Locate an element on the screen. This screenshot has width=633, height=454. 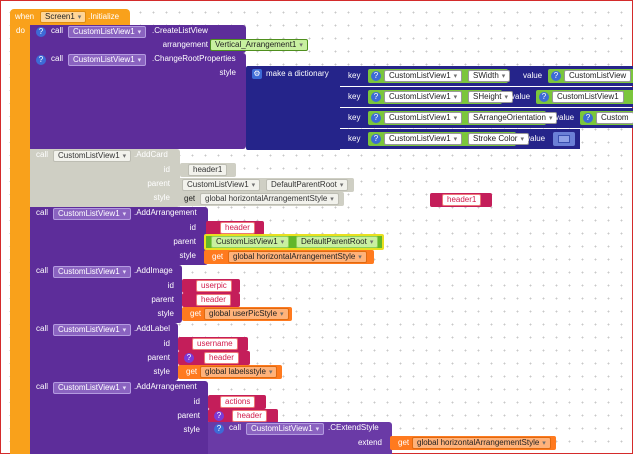
component-dropdown: CustomListView1 is located at coordinates (588, 97).